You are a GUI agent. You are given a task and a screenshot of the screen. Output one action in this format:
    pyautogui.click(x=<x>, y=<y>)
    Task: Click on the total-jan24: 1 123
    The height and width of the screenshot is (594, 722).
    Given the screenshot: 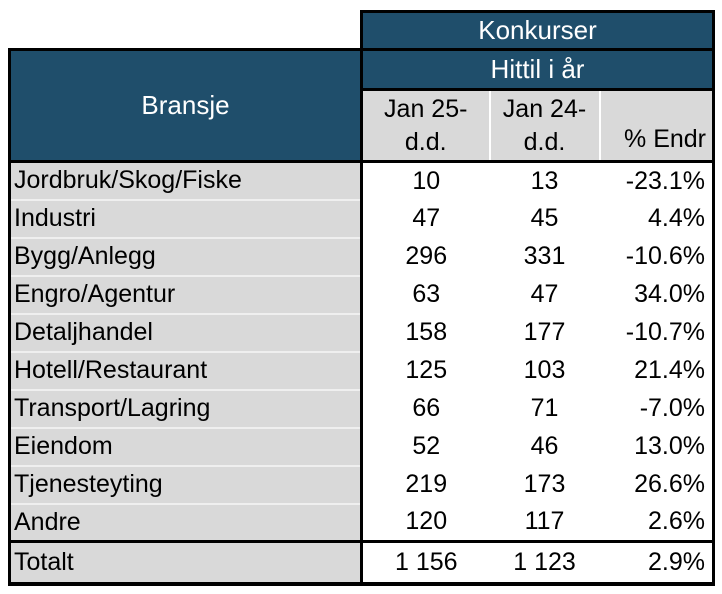 What is the action you would take?
    pyautogui.click(x=544, y=563)
    